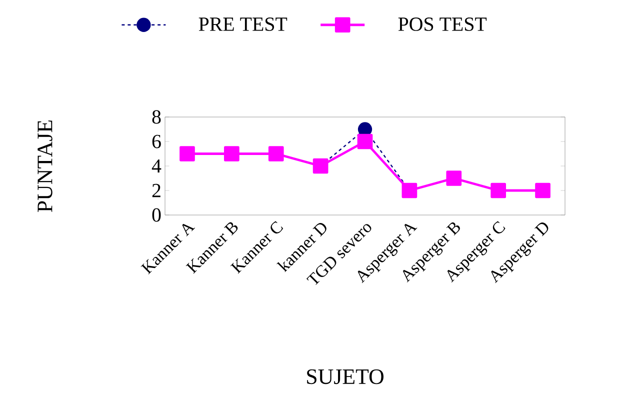 The width and height of the screenshot is (617, 407). Describe the element at coordinates (156, 117) in the screenshot. I see `y-tick-label: 8` at that location.